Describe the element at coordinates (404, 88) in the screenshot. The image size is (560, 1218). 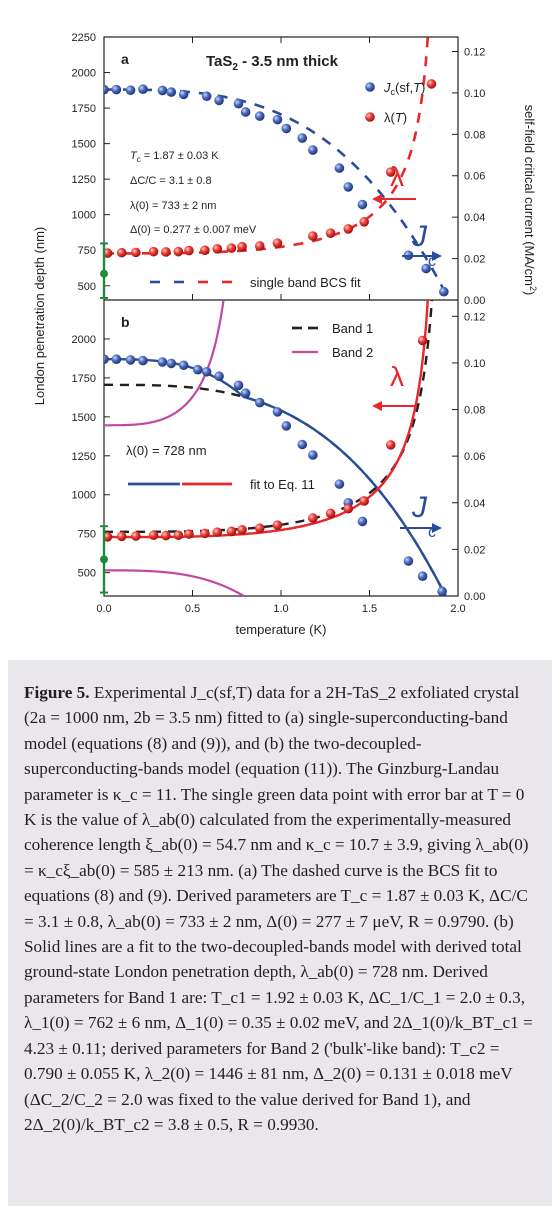
I see `legend-jc-label: Jc(sf,T)` at that location.